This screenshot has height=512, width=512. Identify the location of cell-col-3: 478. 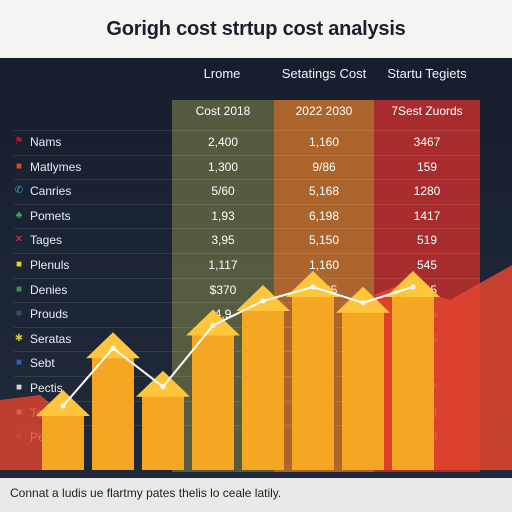
(427, 412).